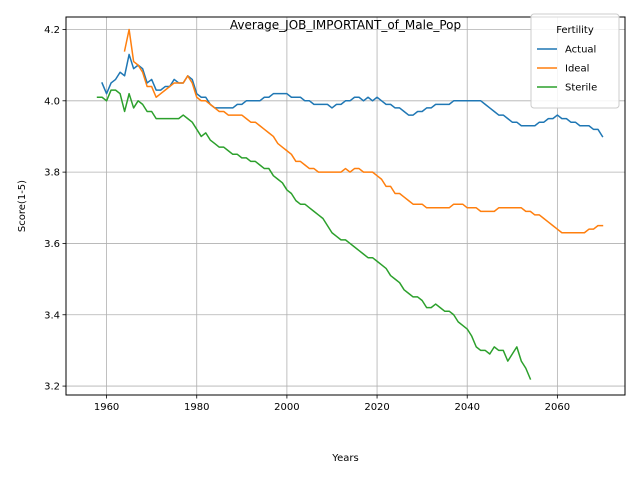  Describe the element at coordinates (466, 407) in the screenshot. I see `x-tick-label: 2040` at that location.